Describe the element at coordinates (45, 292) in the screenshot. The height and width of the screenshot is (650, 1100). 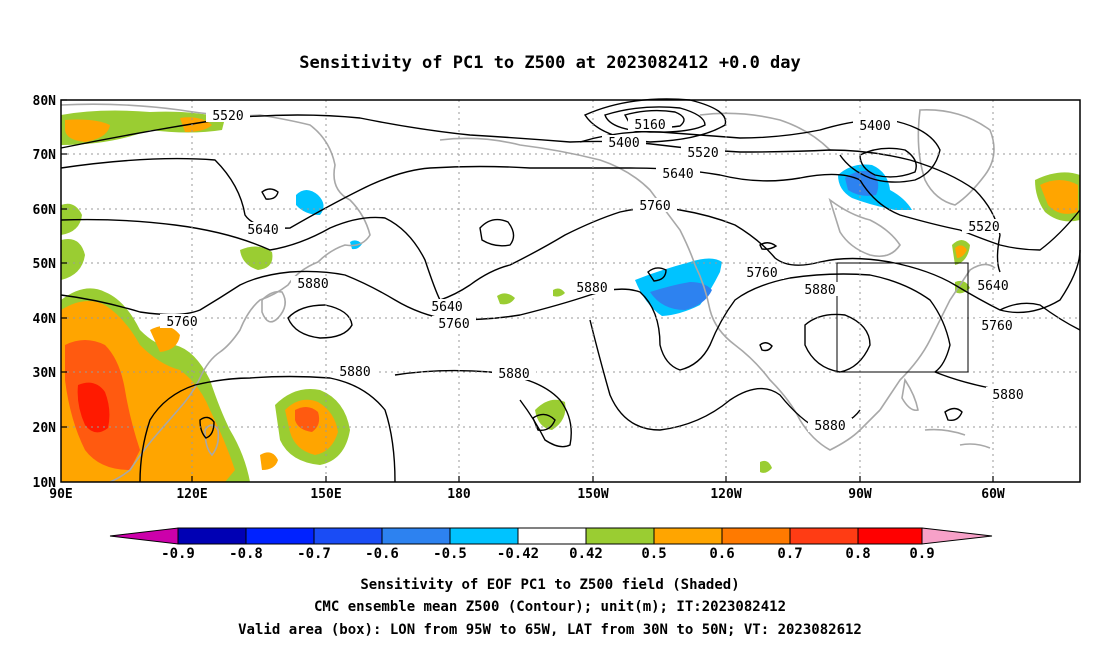
I see `latitude-labels: 80N 70N 60N 50N 40N 30N 20N 10N` at that location.